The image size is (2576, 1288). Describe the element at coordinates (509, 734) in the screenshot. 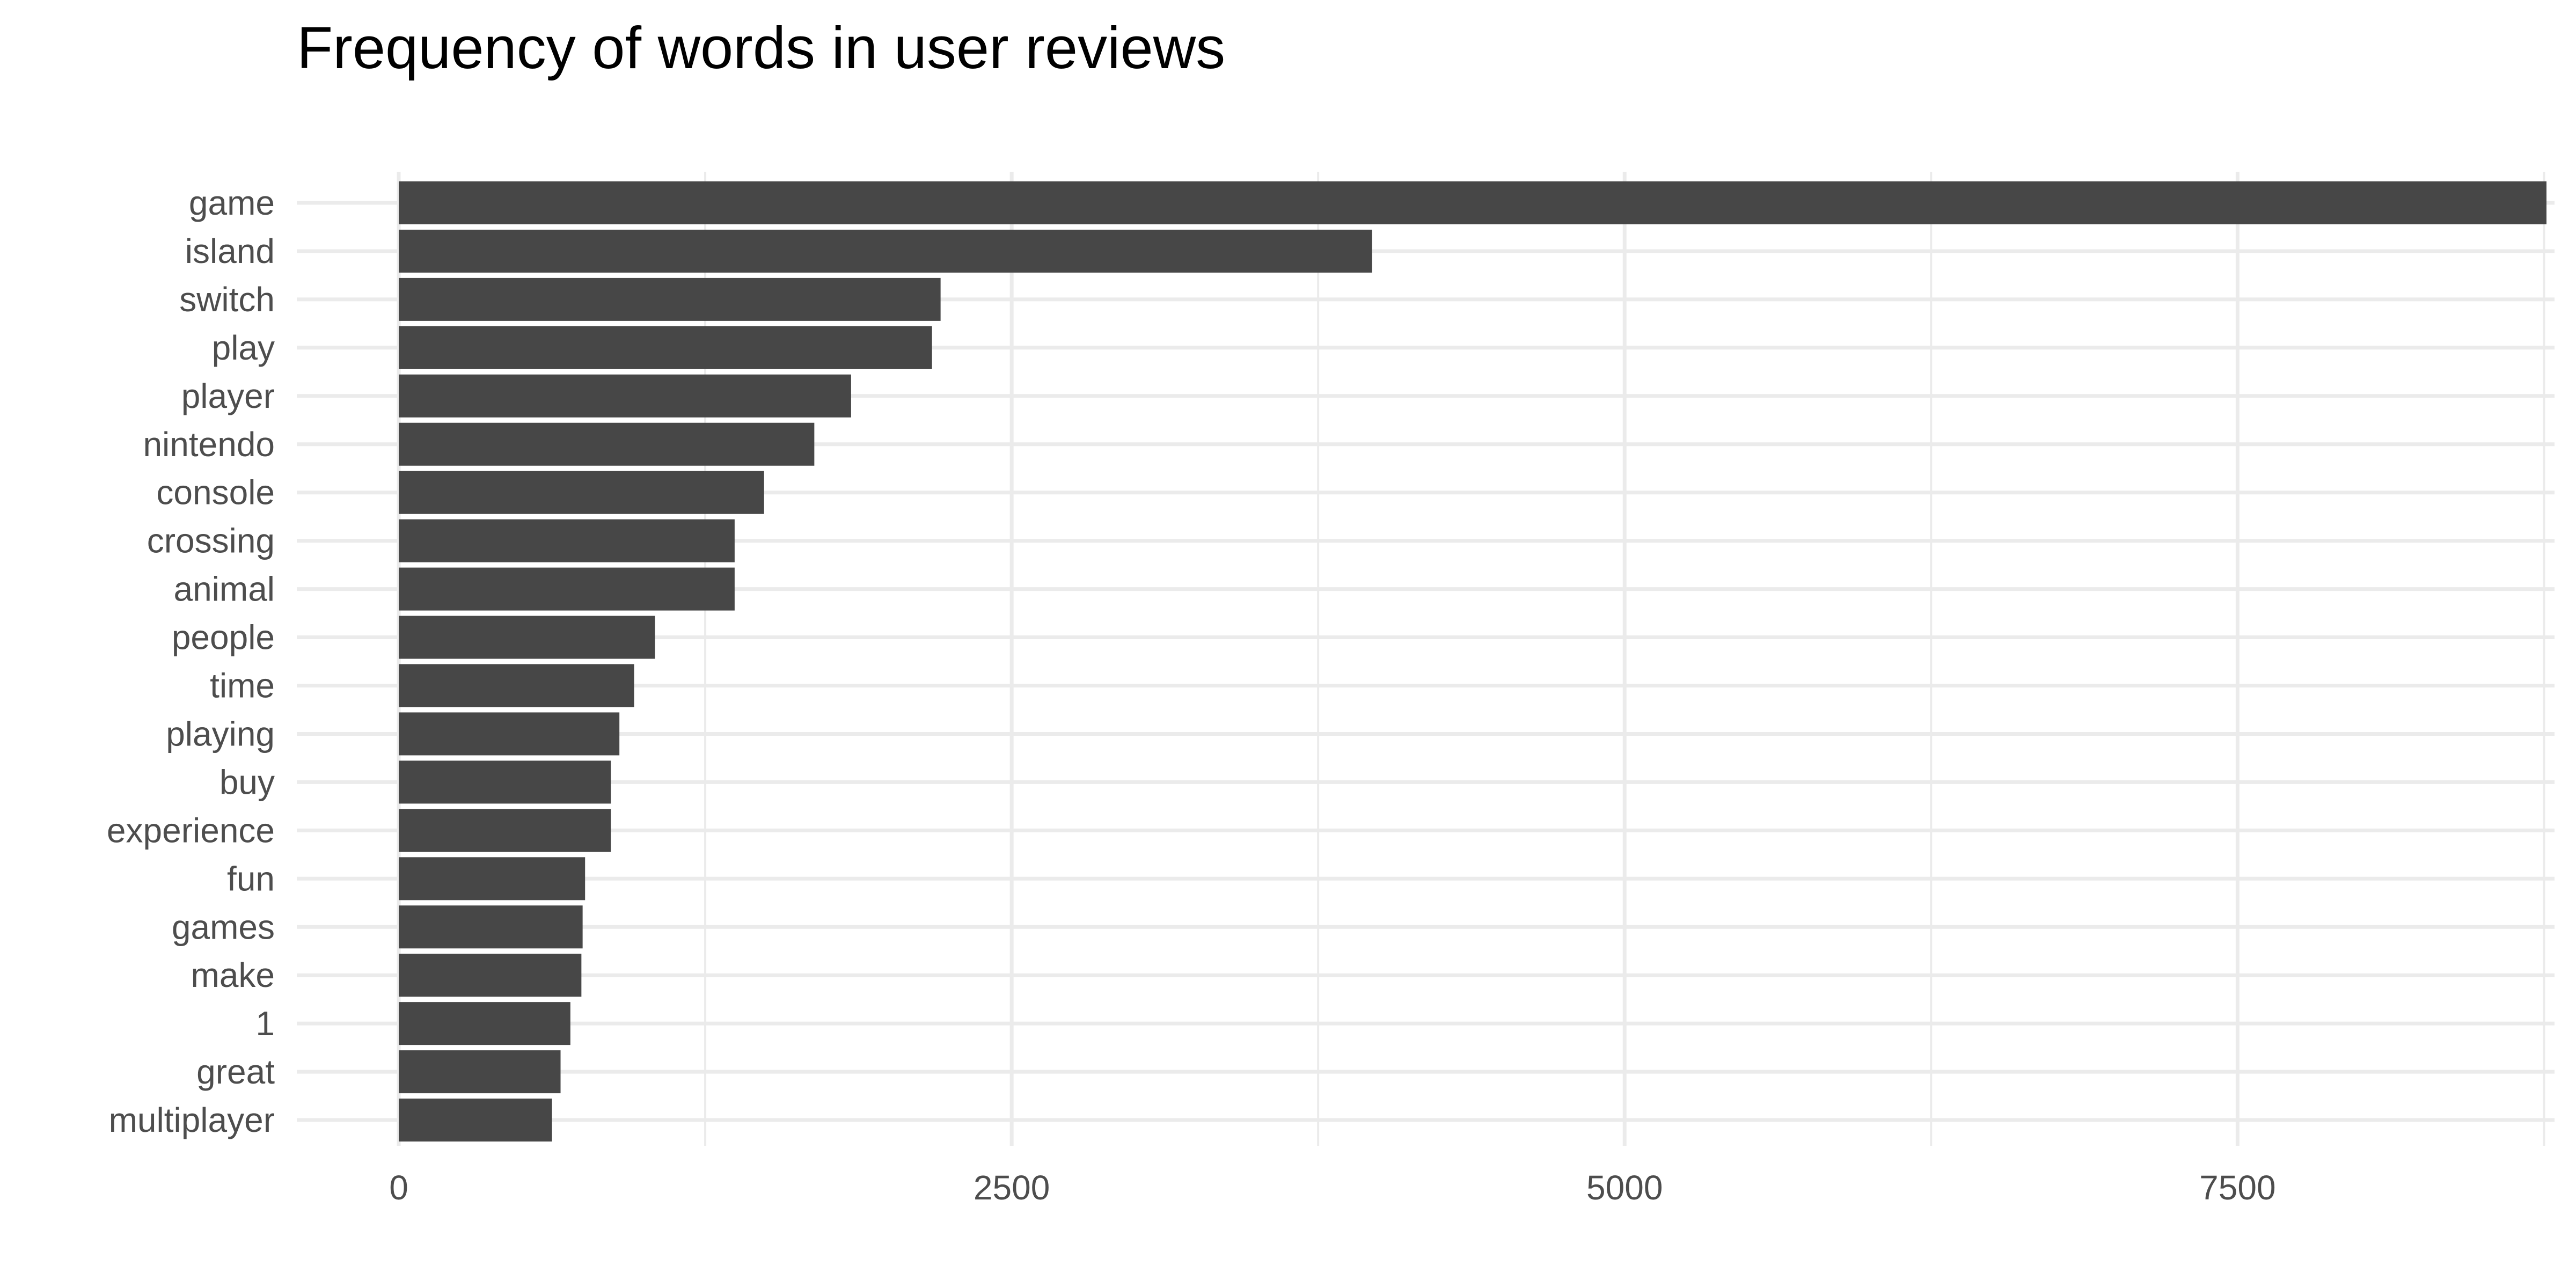

I see `bar-playing` at that location.